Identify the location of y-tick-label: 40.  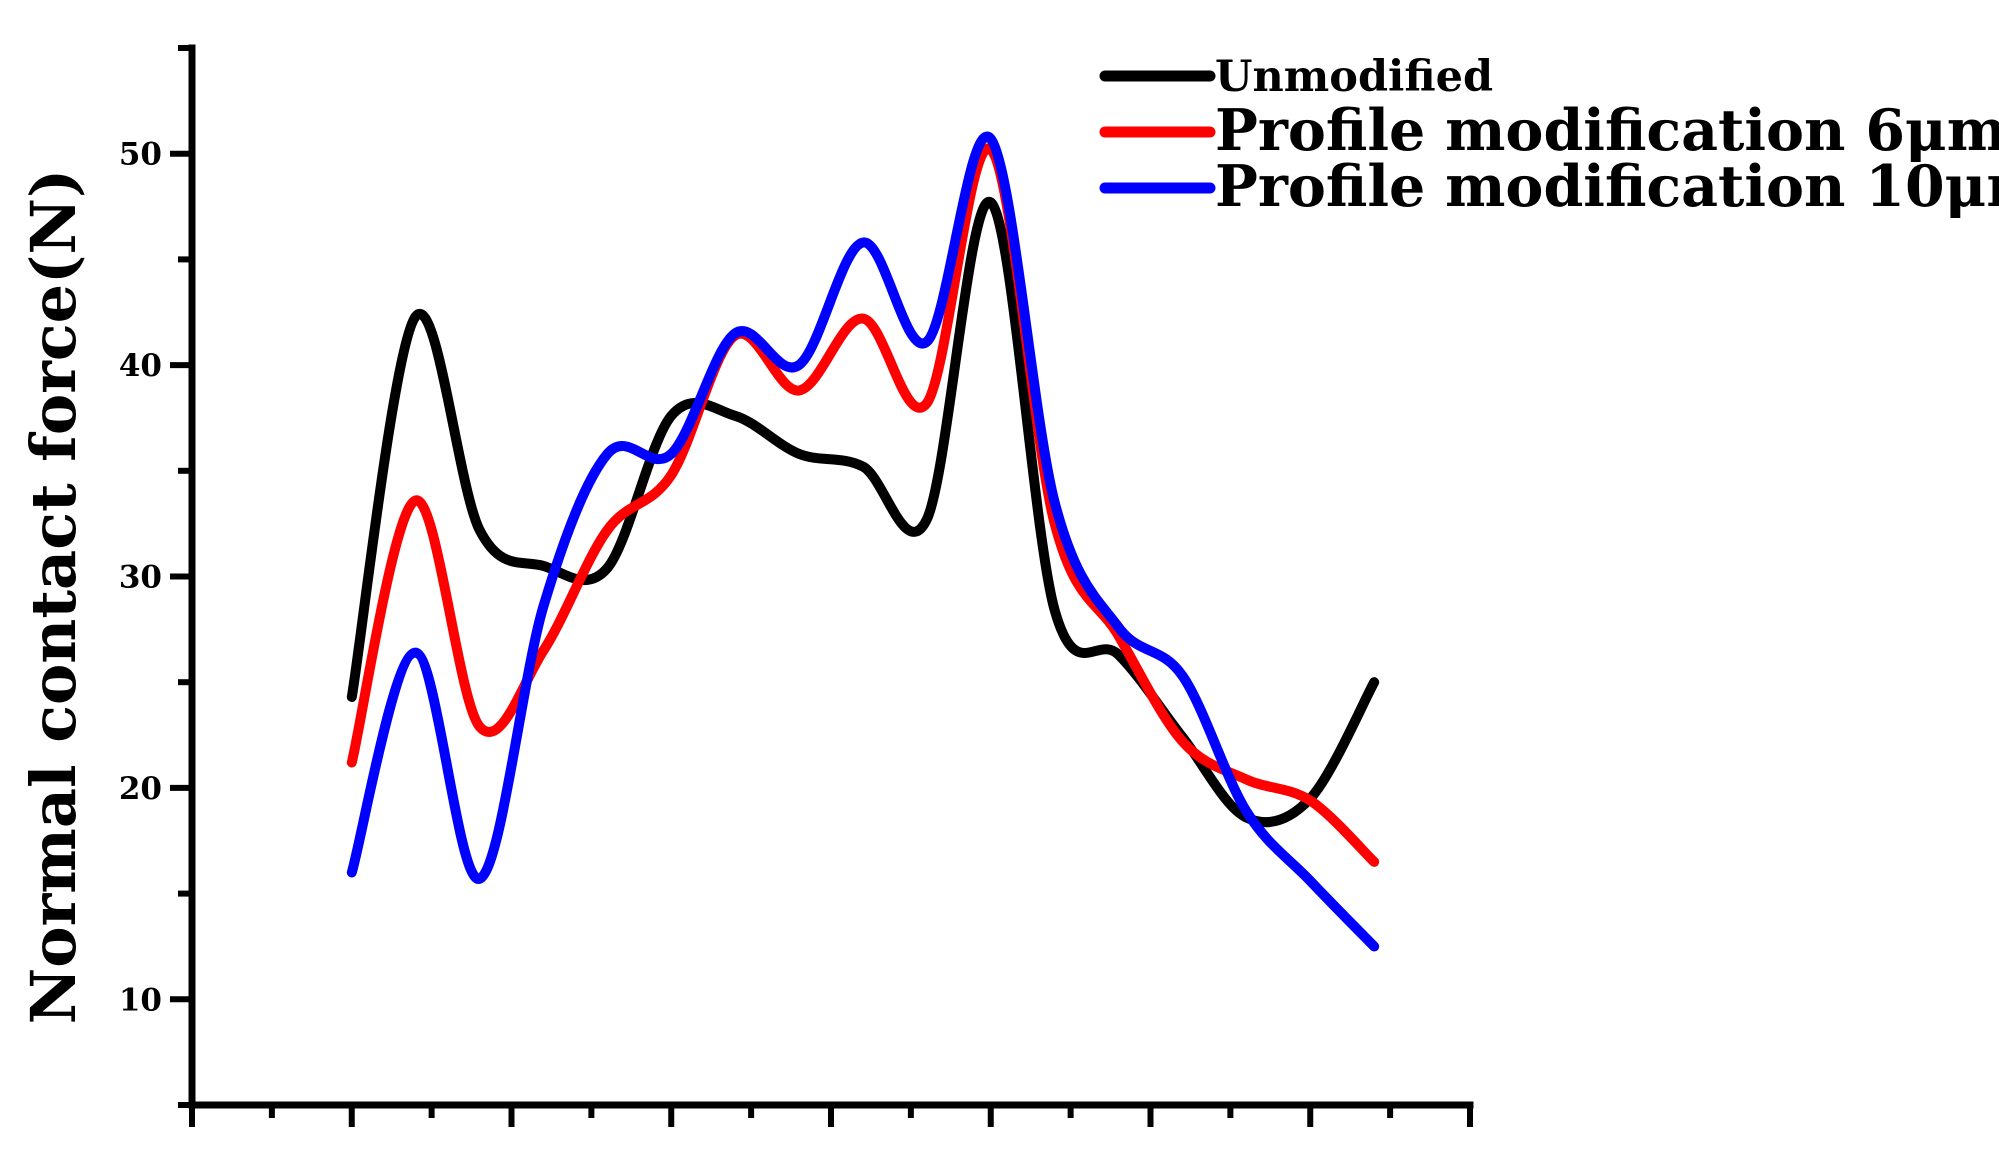
(140, 366).